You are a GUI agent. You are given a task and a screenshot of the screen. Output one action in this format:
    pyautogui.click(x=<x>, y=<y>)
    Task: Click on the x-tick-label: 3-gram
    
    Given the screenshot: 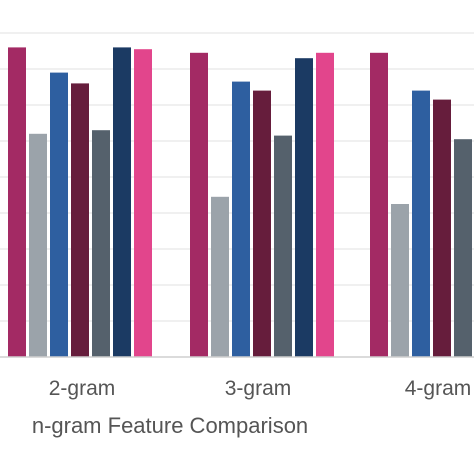 What is the action you would take?
    pyautogui.click(x=258, y=388)
    